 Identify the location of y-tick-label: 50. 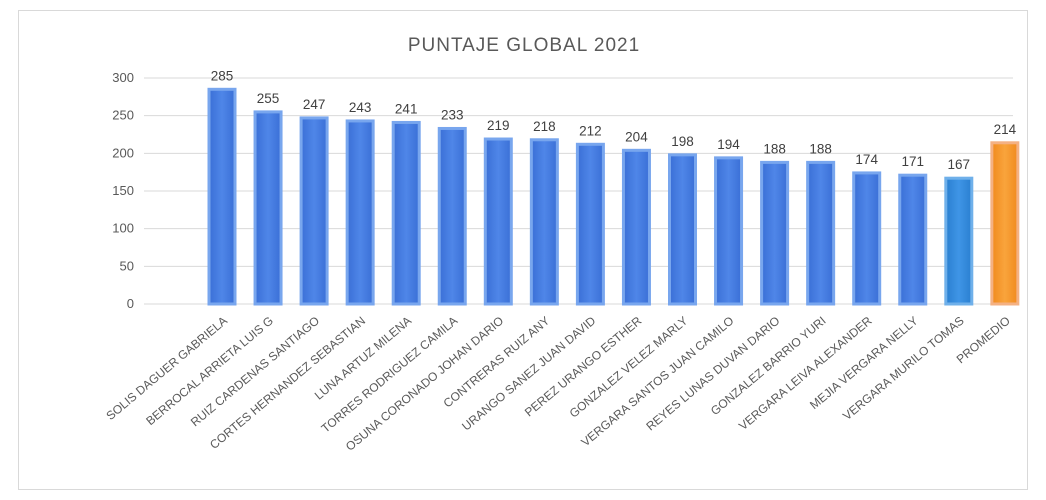
(127, 265).